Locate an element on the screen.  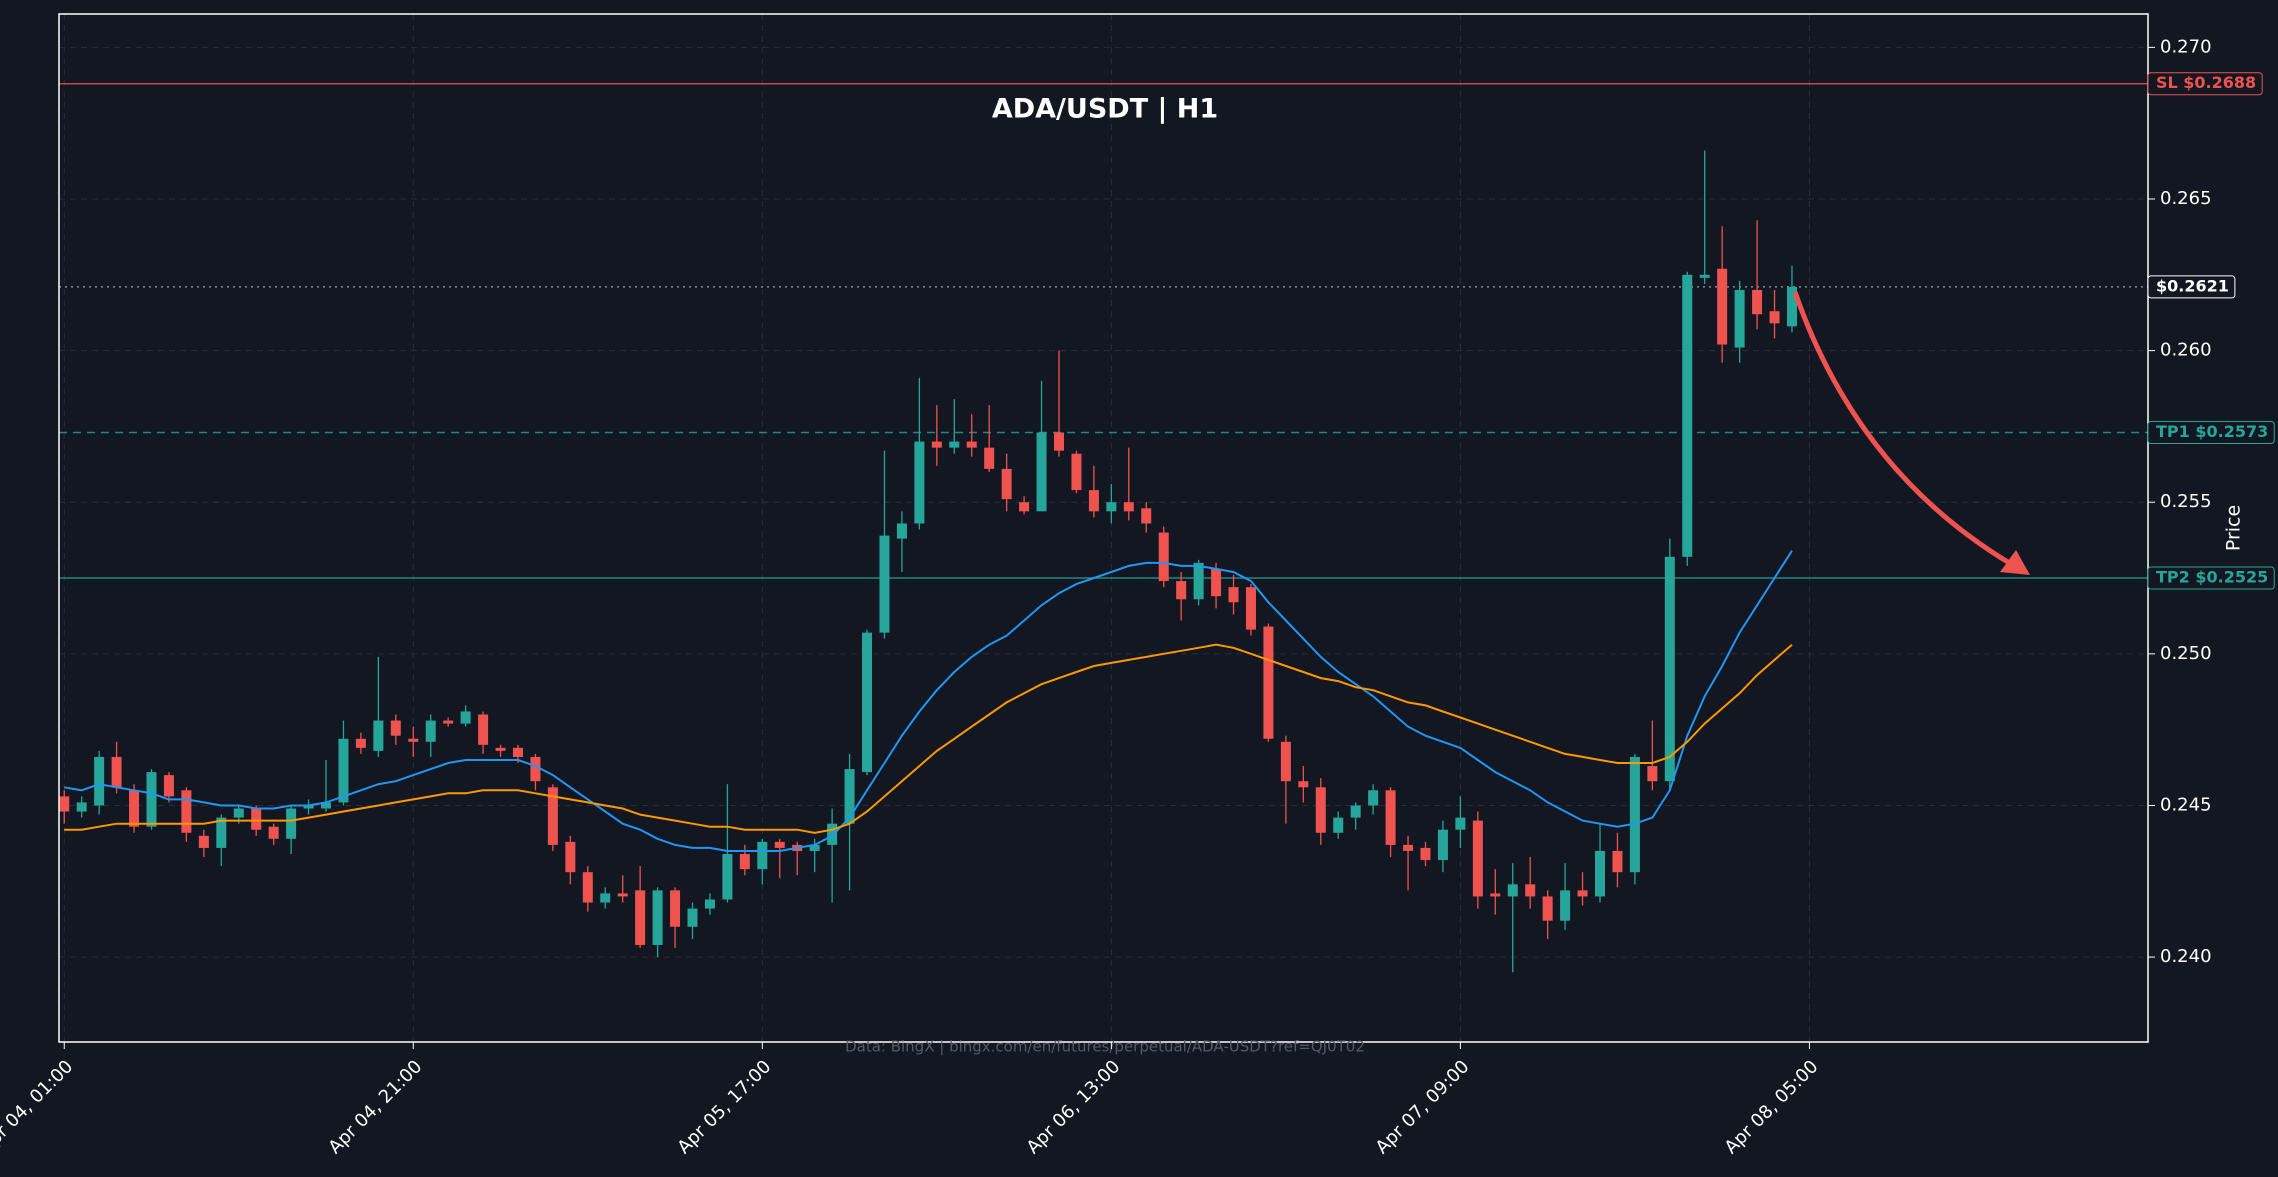
y-tick-label: 0.245 is located at coordinates (2186, 804).